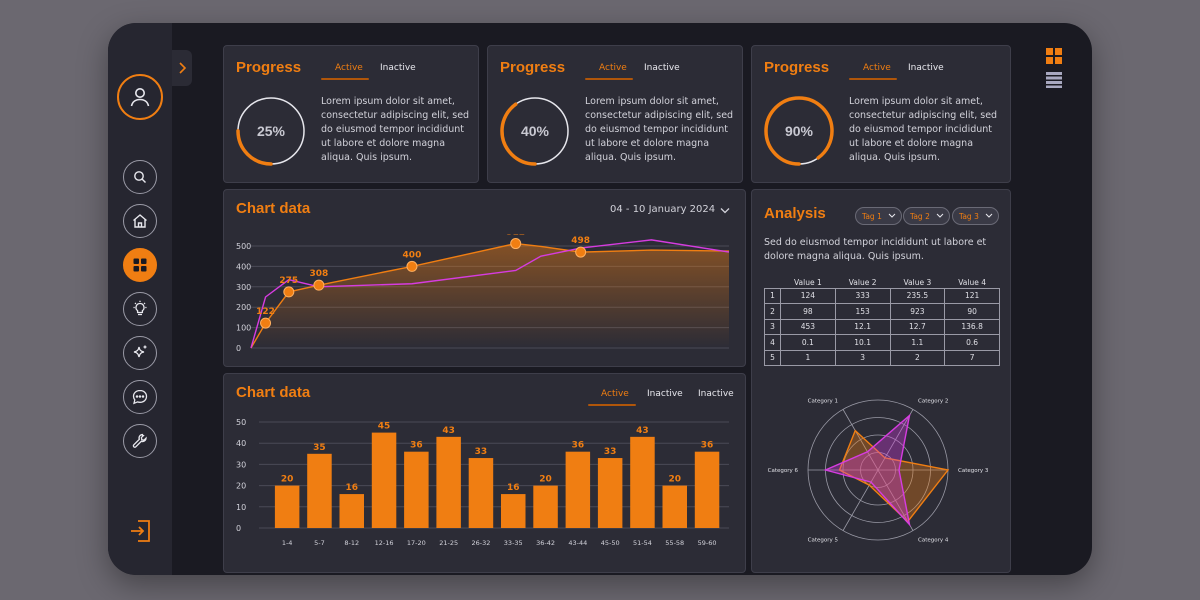 This screenshot has width=1200, height=600. I want to click on user-icon, so click(140, 97).